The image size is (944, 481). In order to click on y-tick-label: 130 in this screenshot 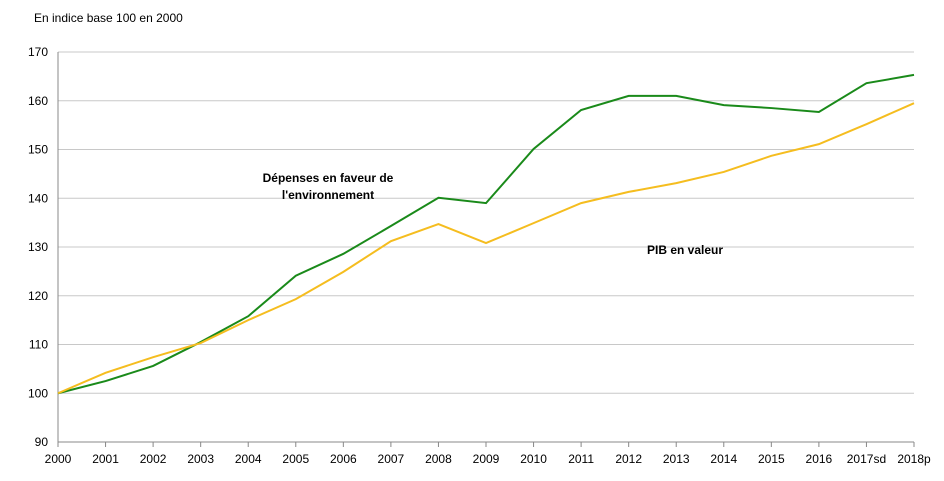, I will do `click(38, 247)`.